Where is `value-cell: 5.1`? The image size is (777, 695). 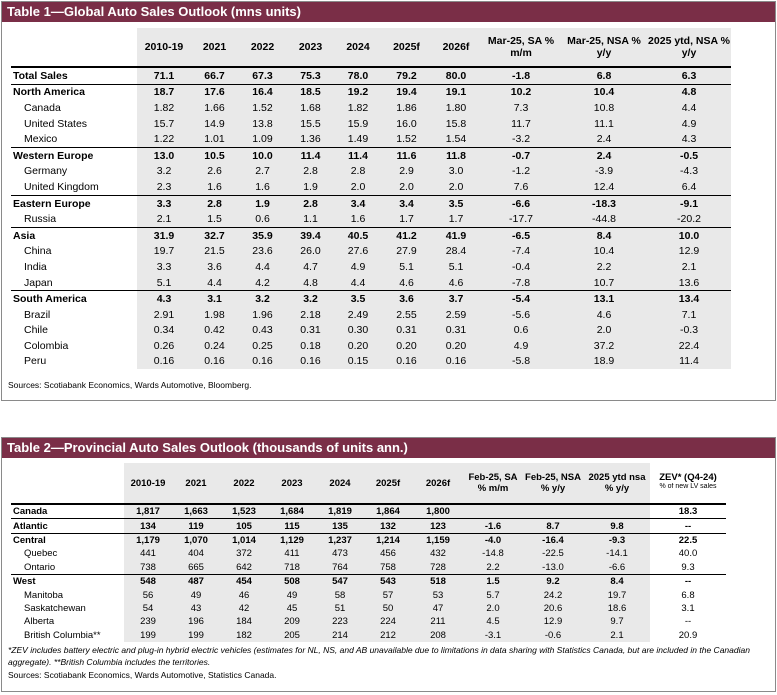 value-cell: 5.1 is located at coordinates (406, 267).